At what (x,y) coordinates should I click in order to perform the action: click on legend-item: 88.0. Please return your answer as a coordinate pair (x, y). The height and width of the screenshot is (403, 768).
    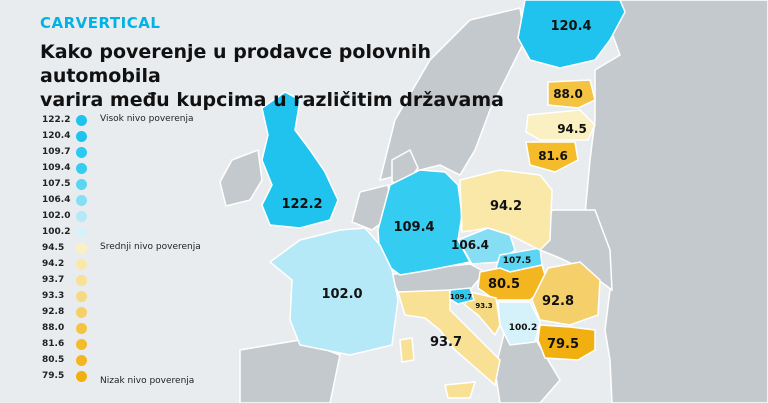
    Looking at the image, I should click on (64, 328).